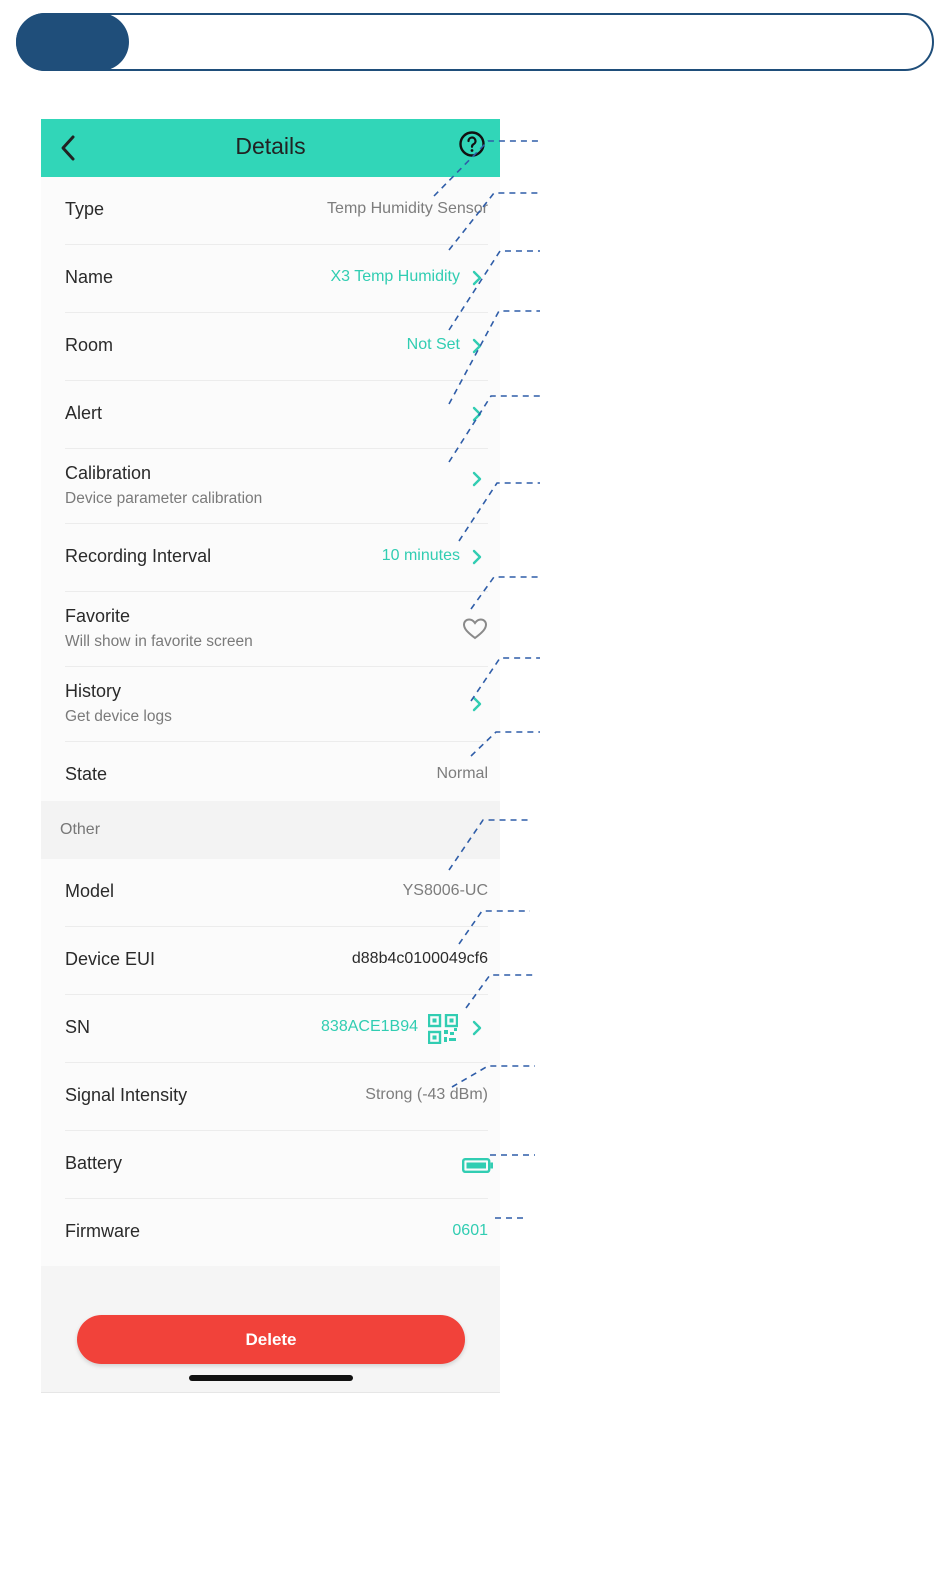 This screenshot has width=950, height=1584. What do you see at coordinates (276, 1029) in the screenshot?
I see `row-sn: SN 838ACE1B94` at bounding box center [276, 1029].